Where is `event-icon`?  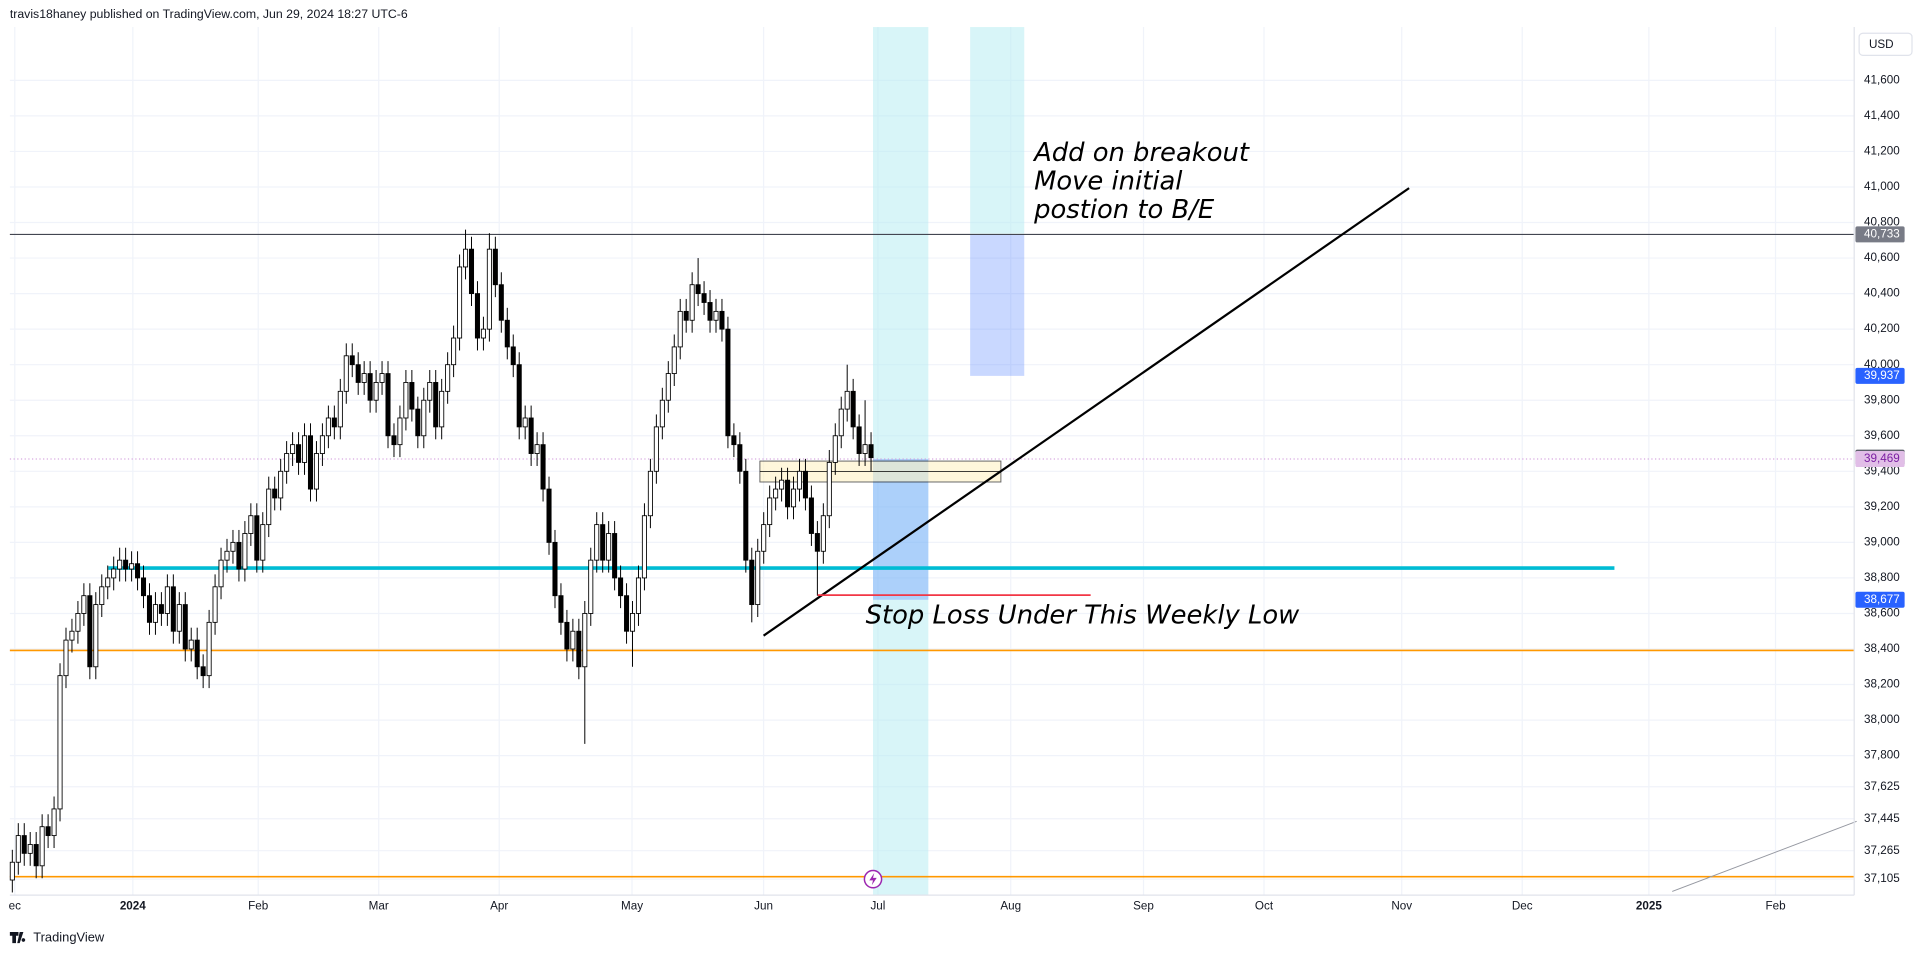
event-icon is located at coordinates (873, 879).